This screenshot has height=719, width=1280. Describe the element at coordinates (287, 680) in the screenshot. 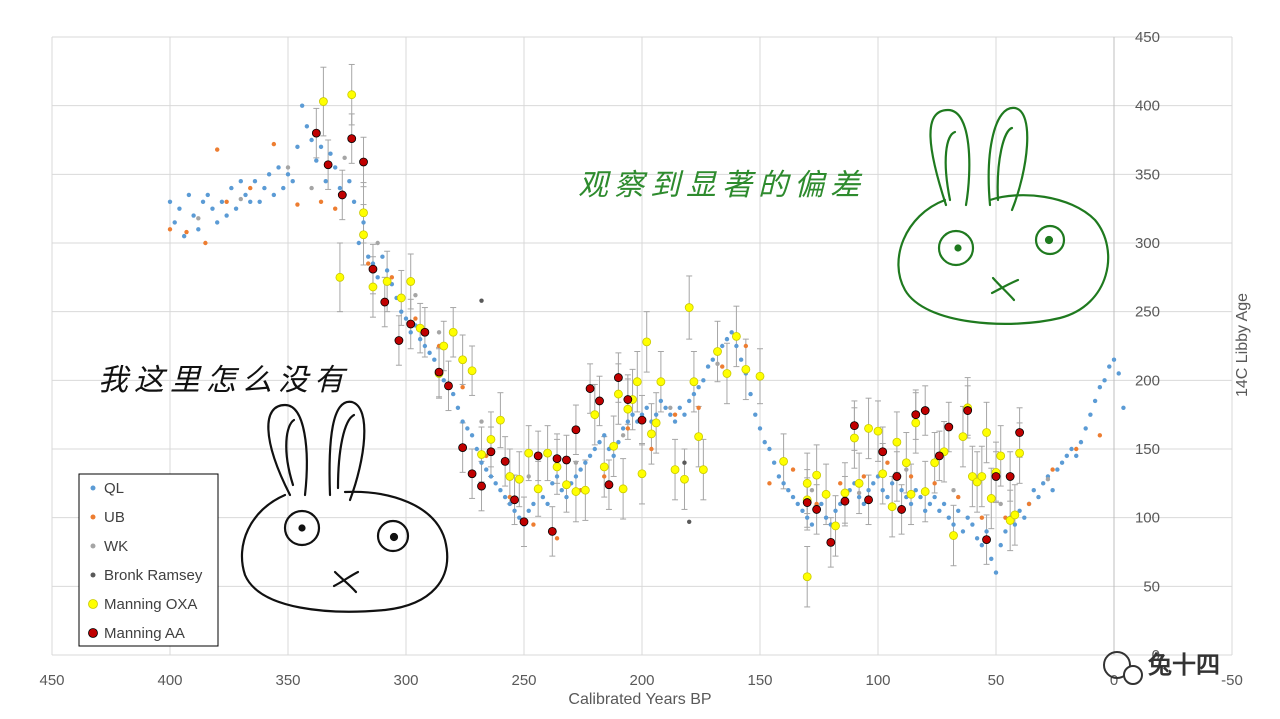

I see `x-tick-label: 350` at that location.